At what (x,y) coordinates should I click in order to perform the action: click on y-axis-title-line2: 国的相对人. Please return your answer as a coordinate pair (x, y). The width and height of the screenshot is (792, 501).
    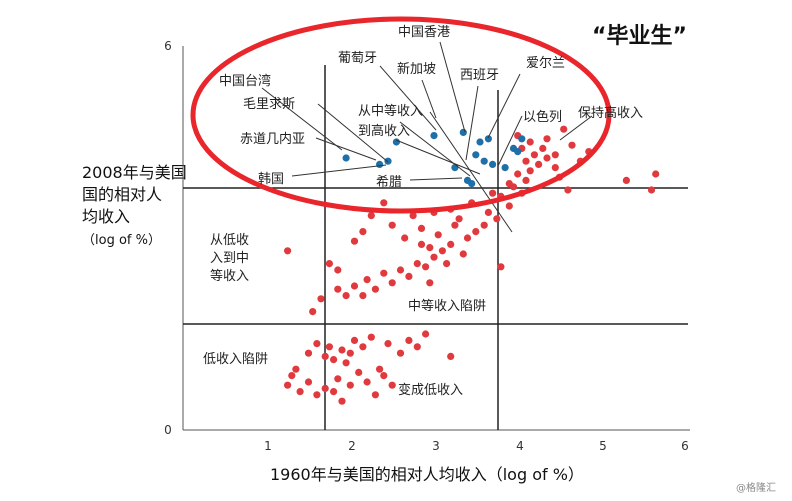
    Looking at the image, I should click on (122, 194).